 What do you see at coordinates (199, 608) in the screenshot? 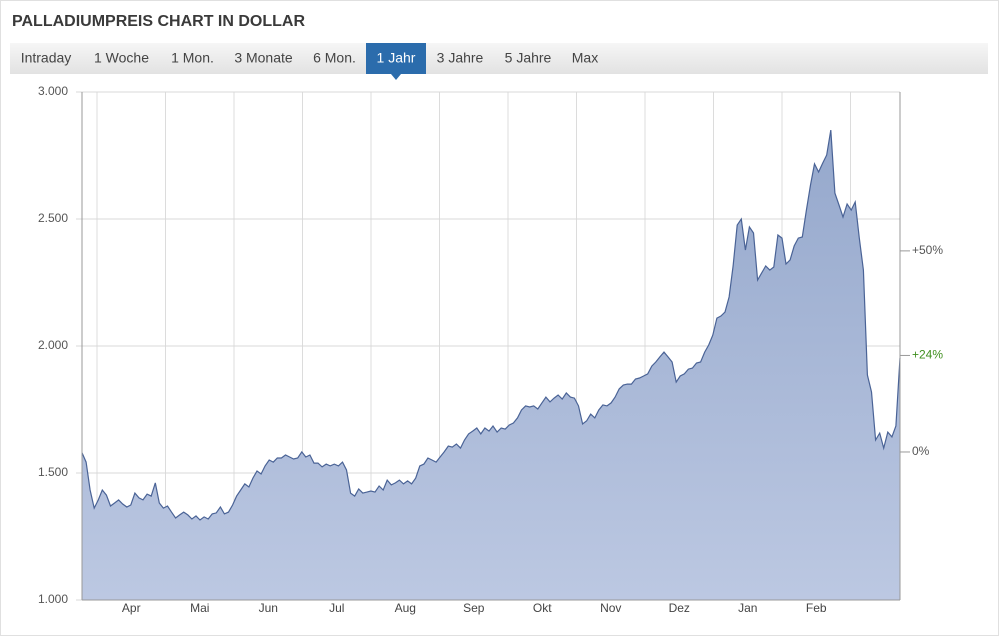
I see `x-tick-label: Mai` at bounding box center [199, 608].